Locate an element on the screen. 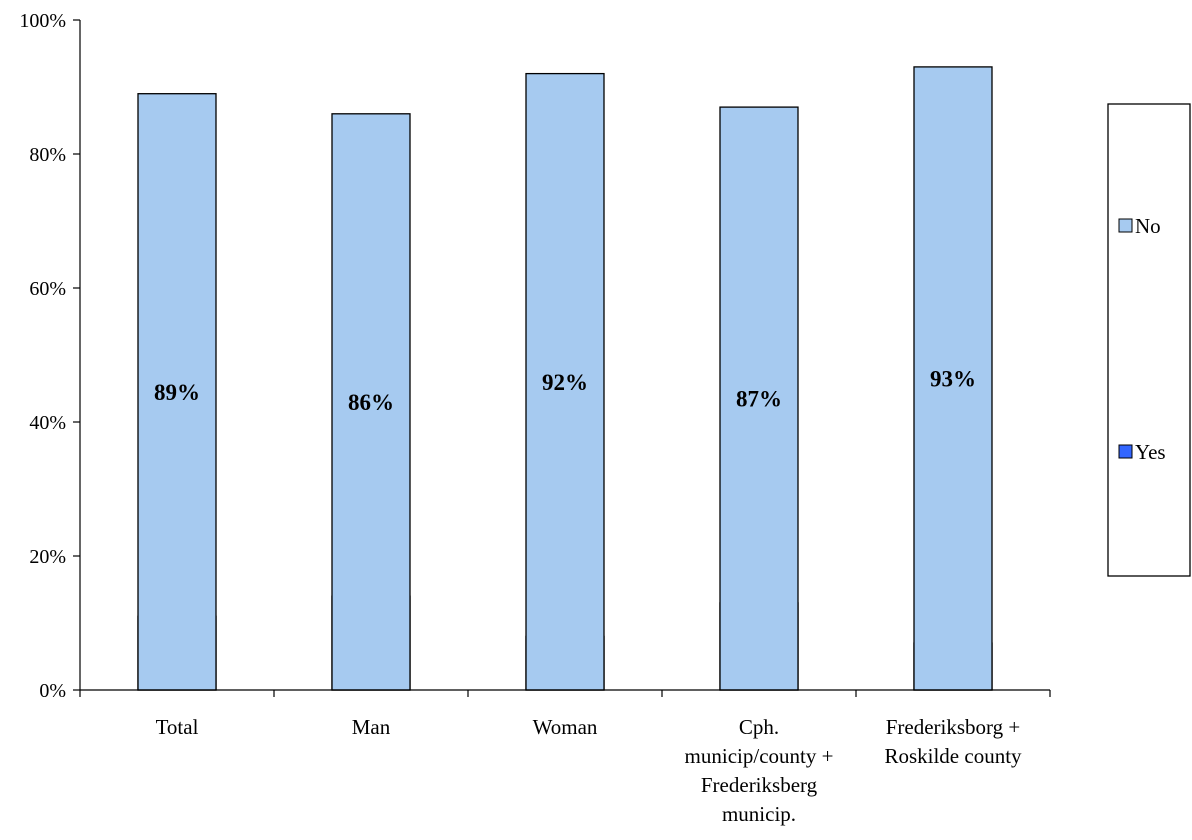  data-label-no-1: 86% is located at coordinates (371, 402).